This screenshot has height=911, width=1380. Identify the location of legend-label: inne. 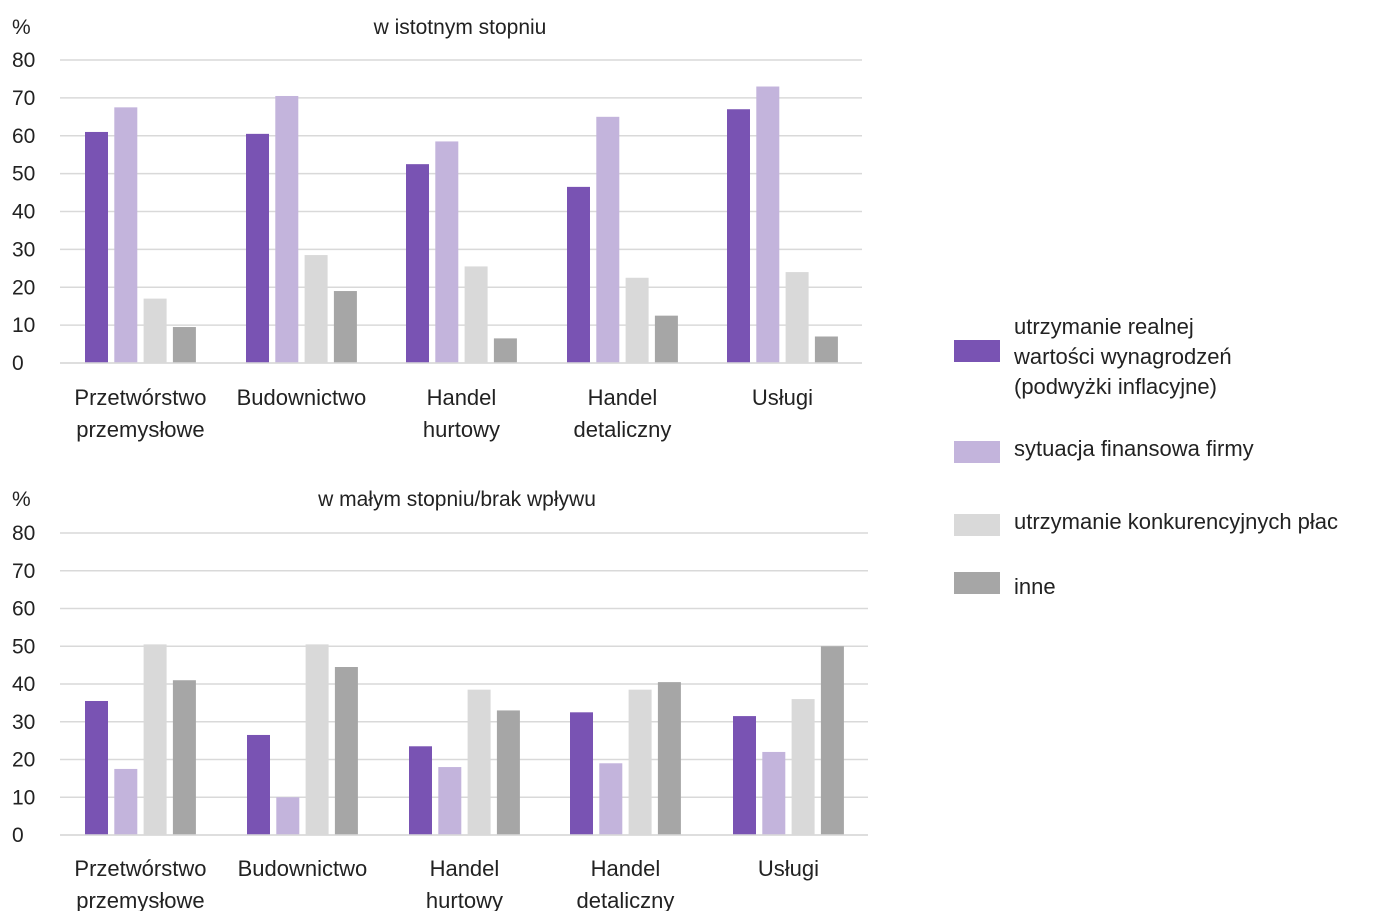
(1035, 586).